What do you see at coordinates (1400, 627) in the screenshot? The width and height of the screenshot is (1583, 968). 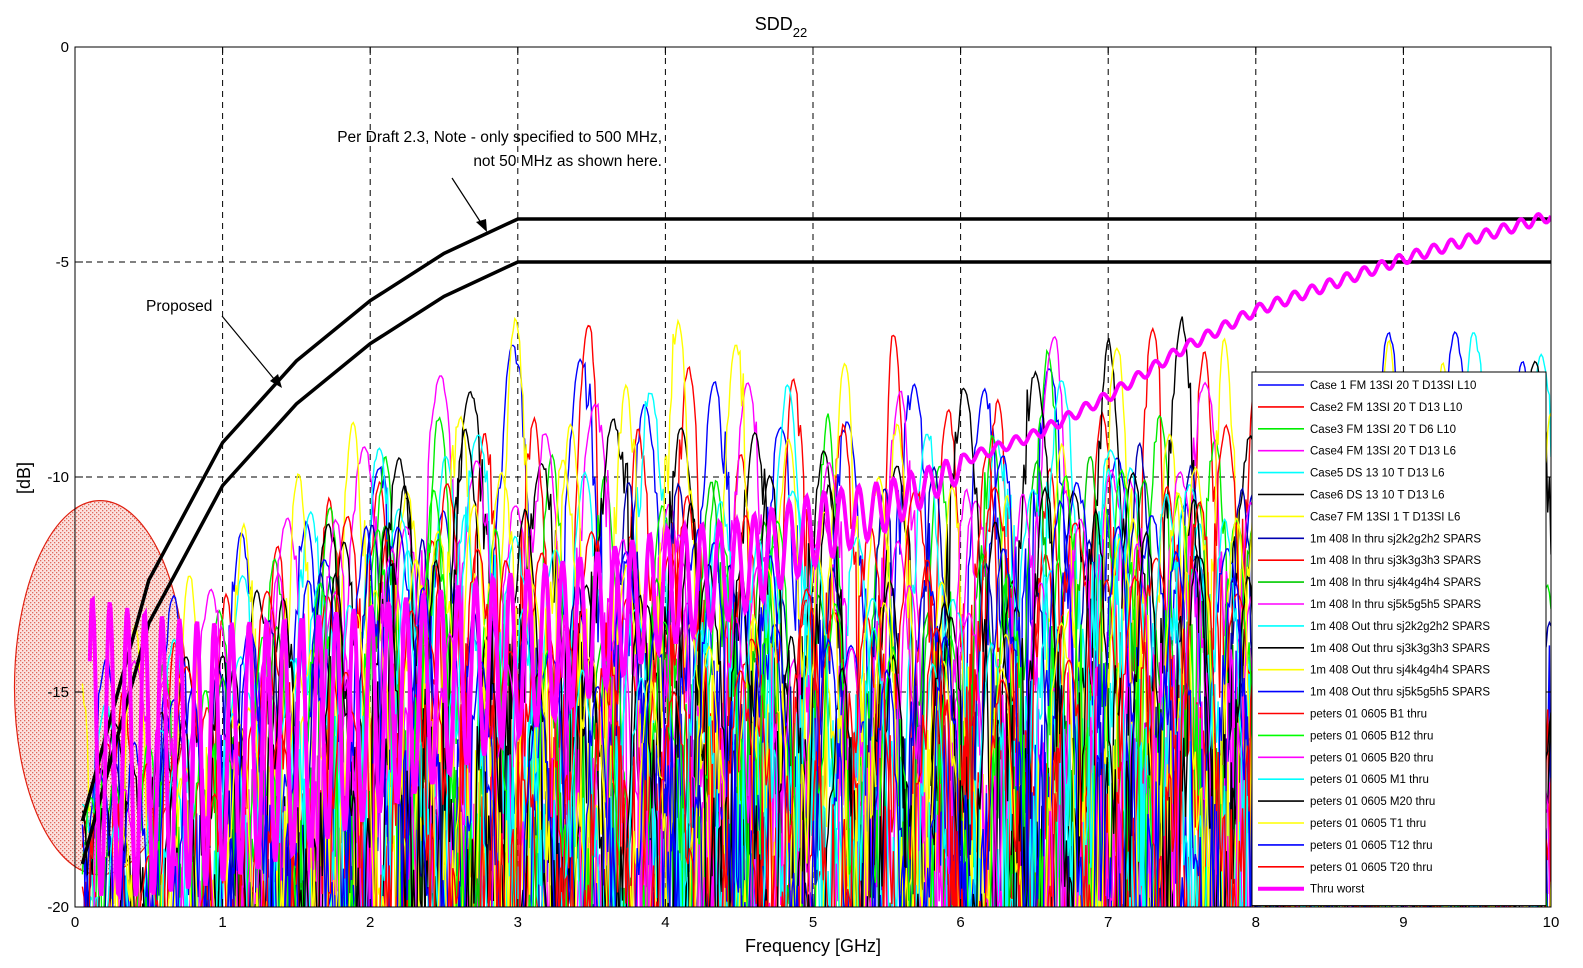 I see `legend-label: 1m 408 Out thru sj2k2g2h2 SPARS` at bounding box center [1400, 627].